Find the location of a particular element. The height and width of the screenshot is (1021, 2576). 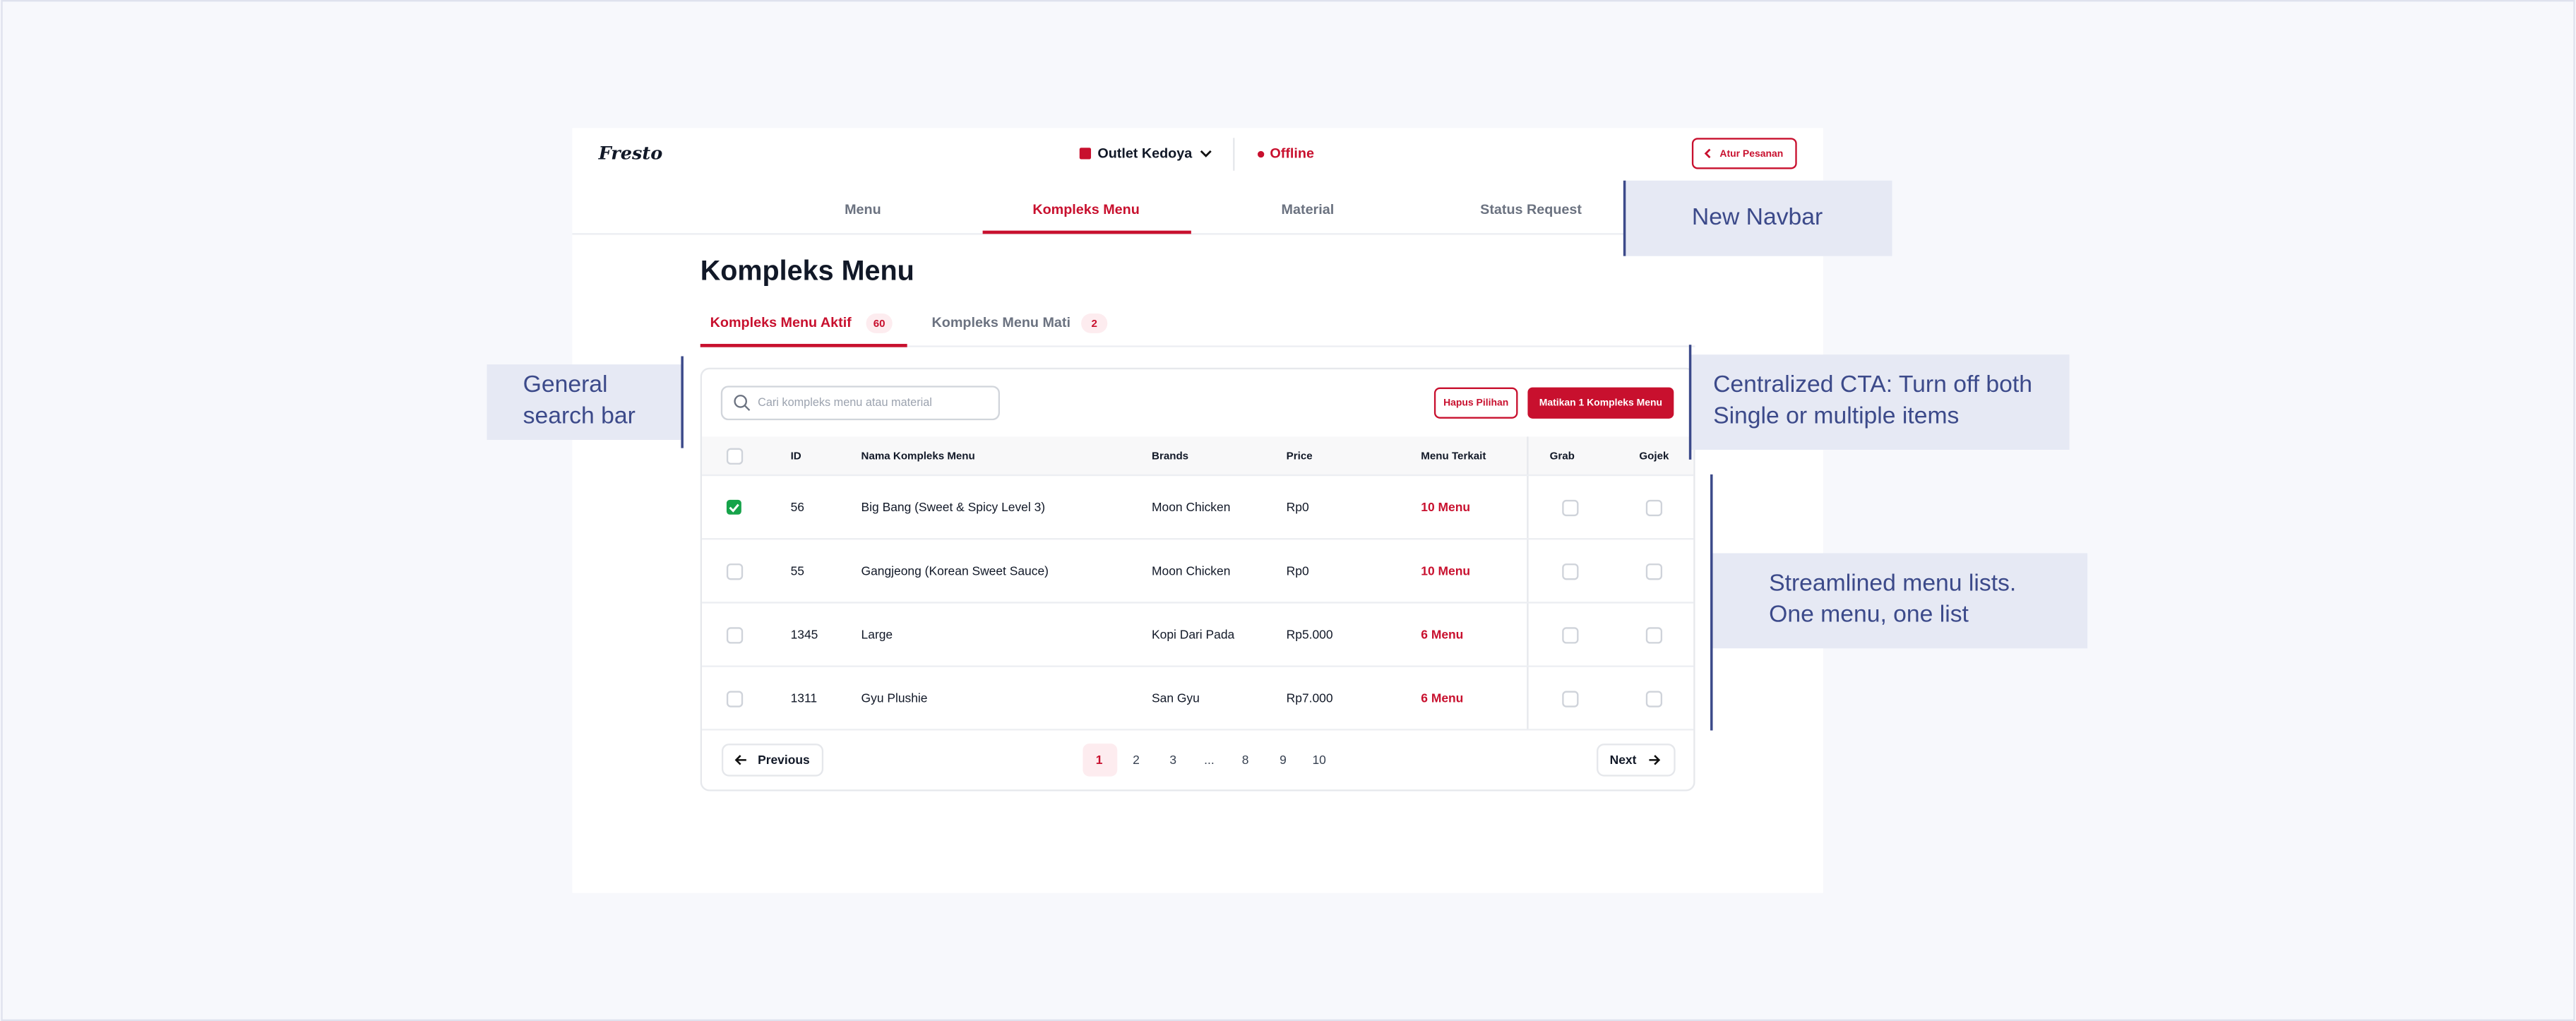

page-number: 2 is located at coordinates (1136, 760).